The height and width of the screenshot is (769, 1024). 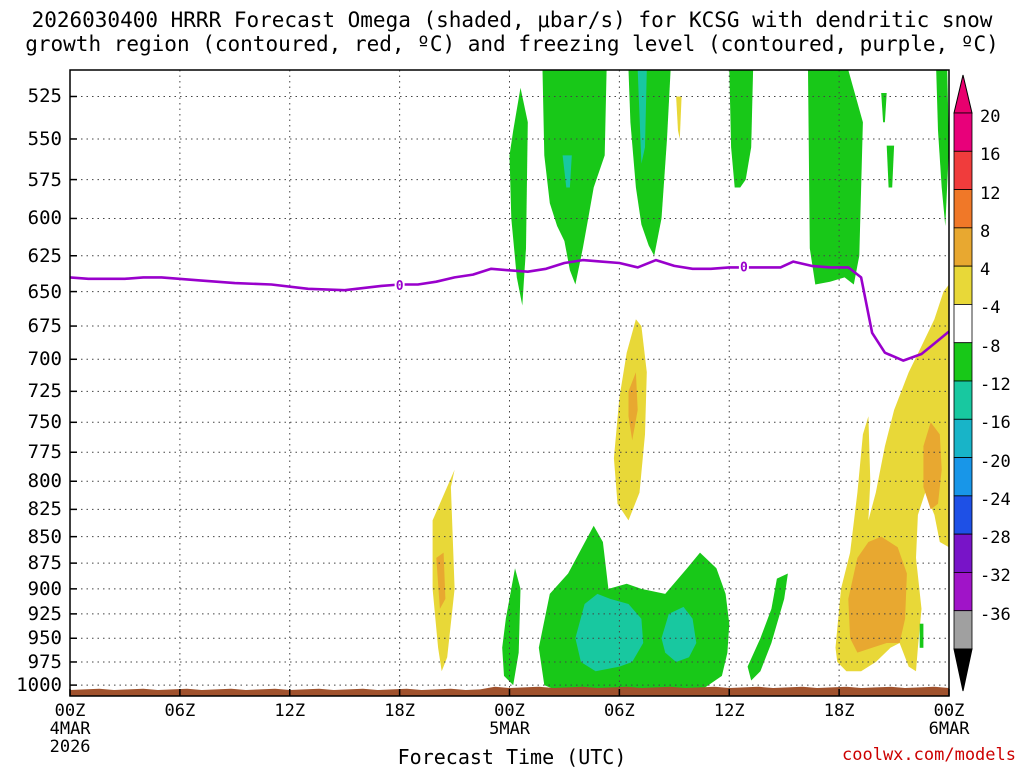 I want to click on colorbar-label: -16, so click(x=995, y=423).